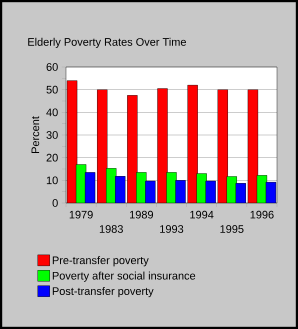 The image size is (298, 329). I want to click on chart-title: Elderly Poverty Rates Over Time, so click(107, 43).